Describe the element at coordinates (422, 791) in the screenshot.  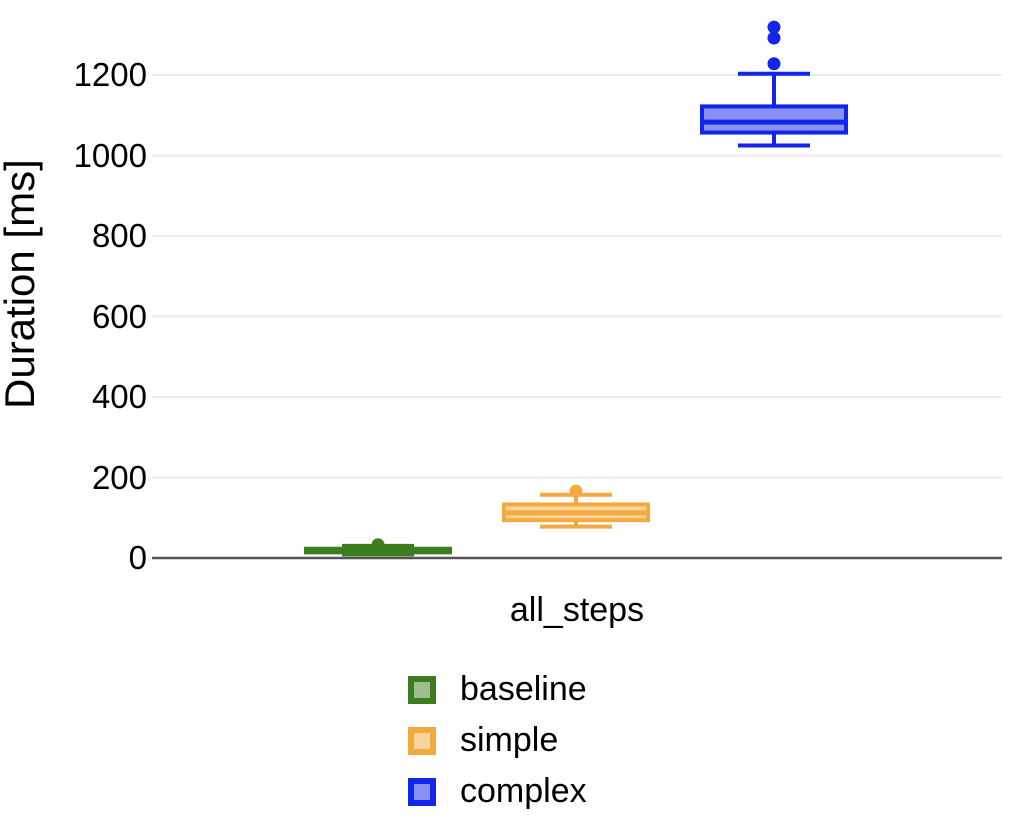
I see `legend-swatch-complex-icon` at that location.